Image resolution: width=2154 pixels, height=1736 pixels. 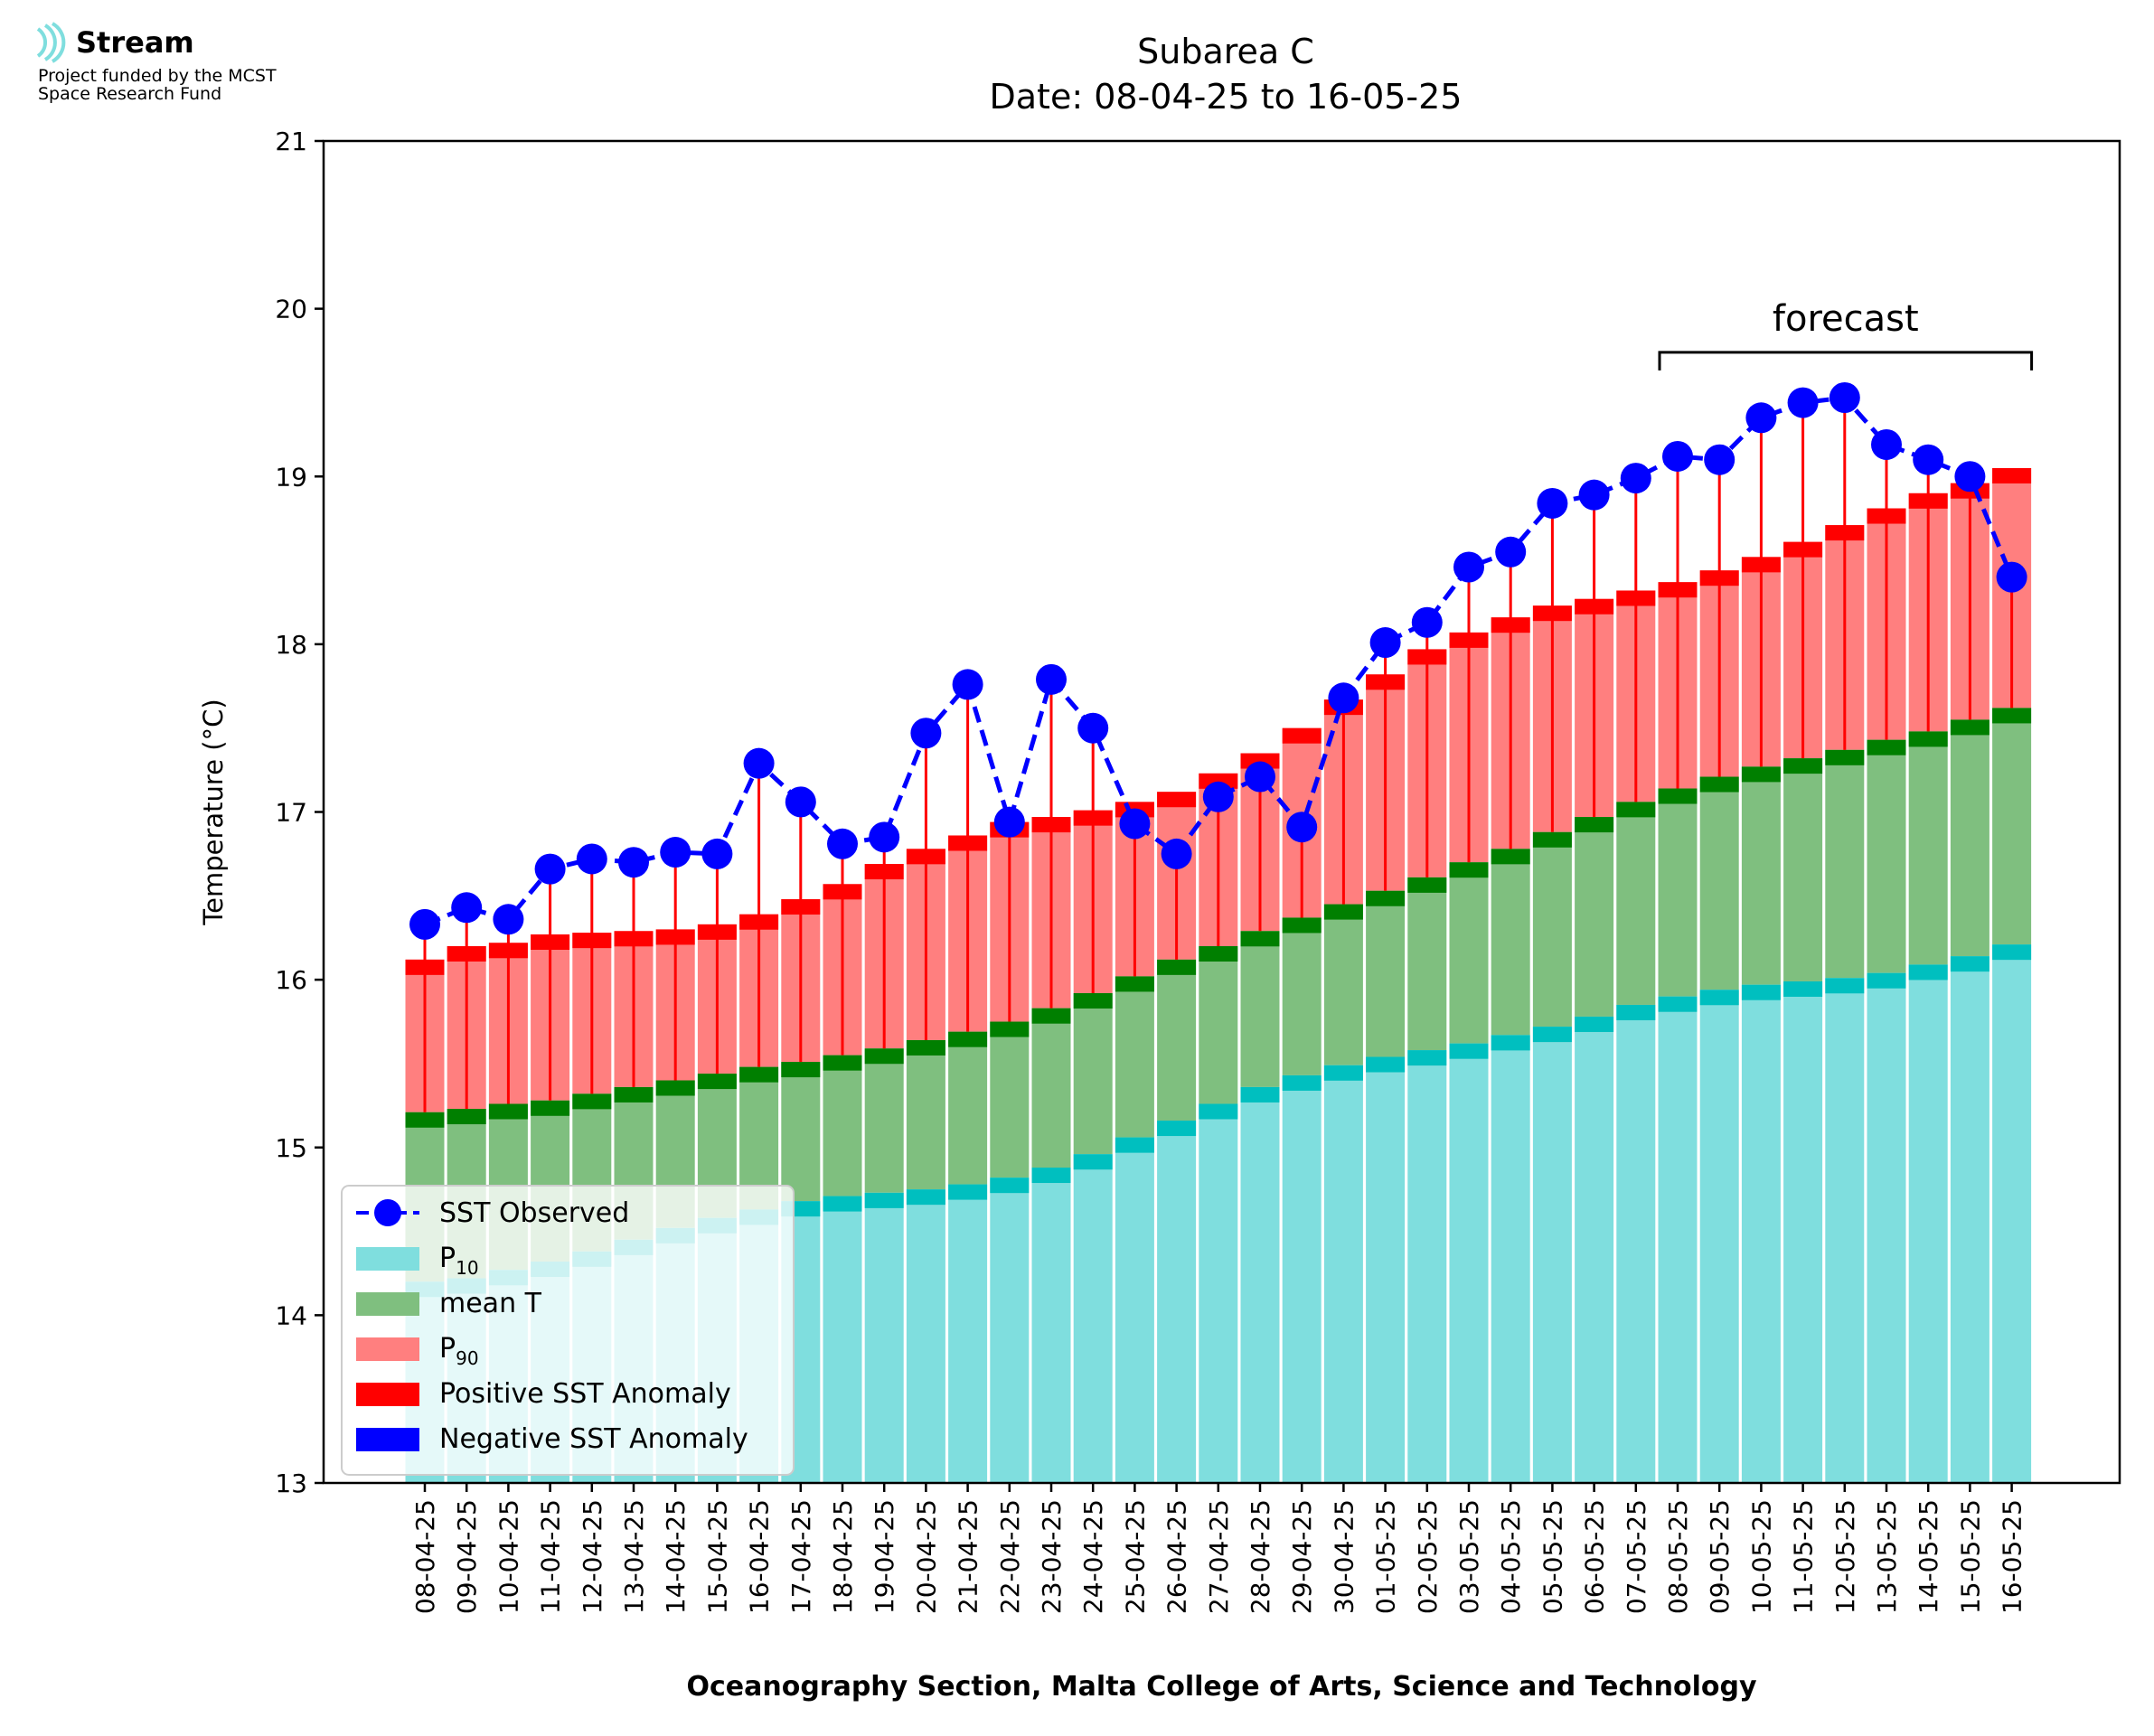 I want to click on x-tick-label: 02-05-25, so click(x=1428, y=1556).